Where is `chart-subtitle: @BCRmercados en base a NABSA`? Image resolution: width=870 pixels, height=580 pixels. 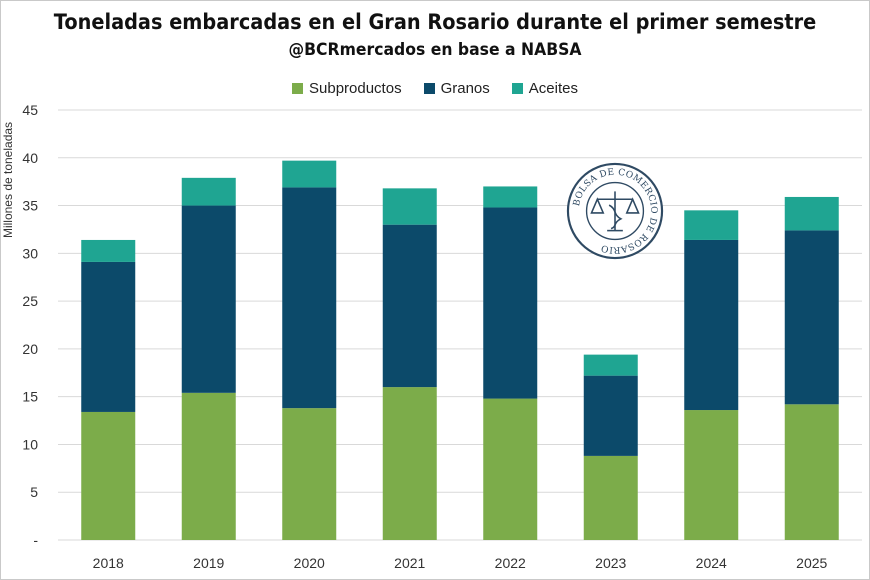
chart-subtitle: @BCRmercados en base a NABSA is located at coordinates (435, 50).